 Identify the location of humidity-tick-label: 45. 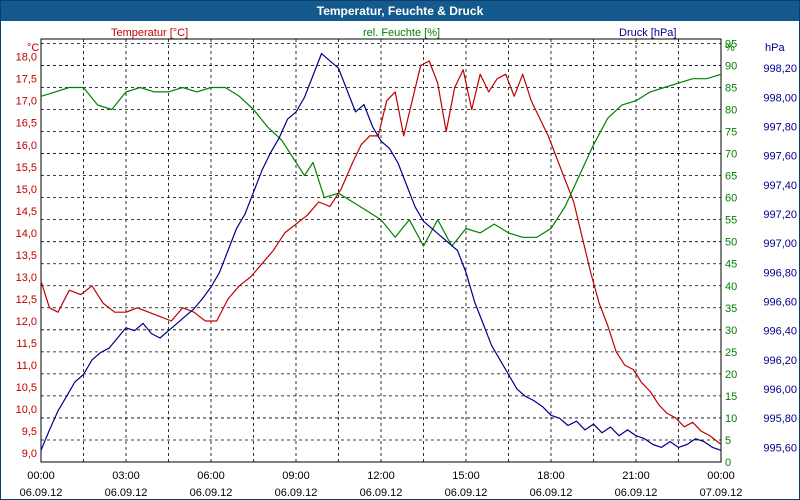
(731, 265).